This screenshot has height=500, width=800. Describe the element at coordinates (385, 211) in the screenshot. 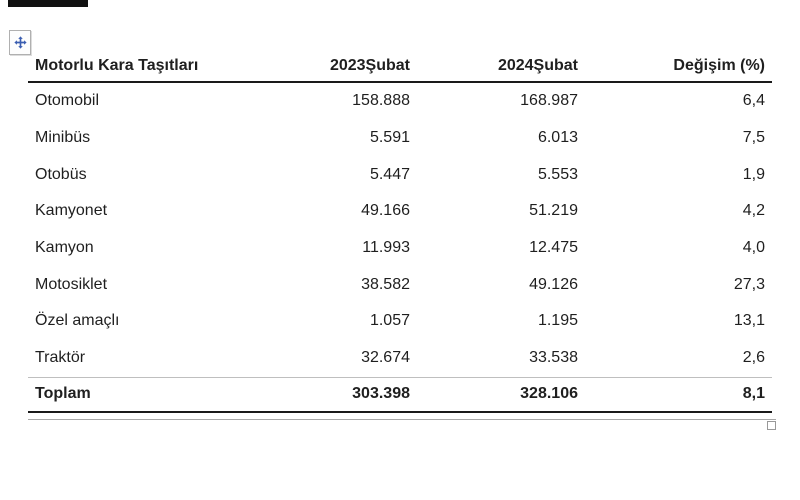

I see `feb2023-cell: 49.166` at that location.